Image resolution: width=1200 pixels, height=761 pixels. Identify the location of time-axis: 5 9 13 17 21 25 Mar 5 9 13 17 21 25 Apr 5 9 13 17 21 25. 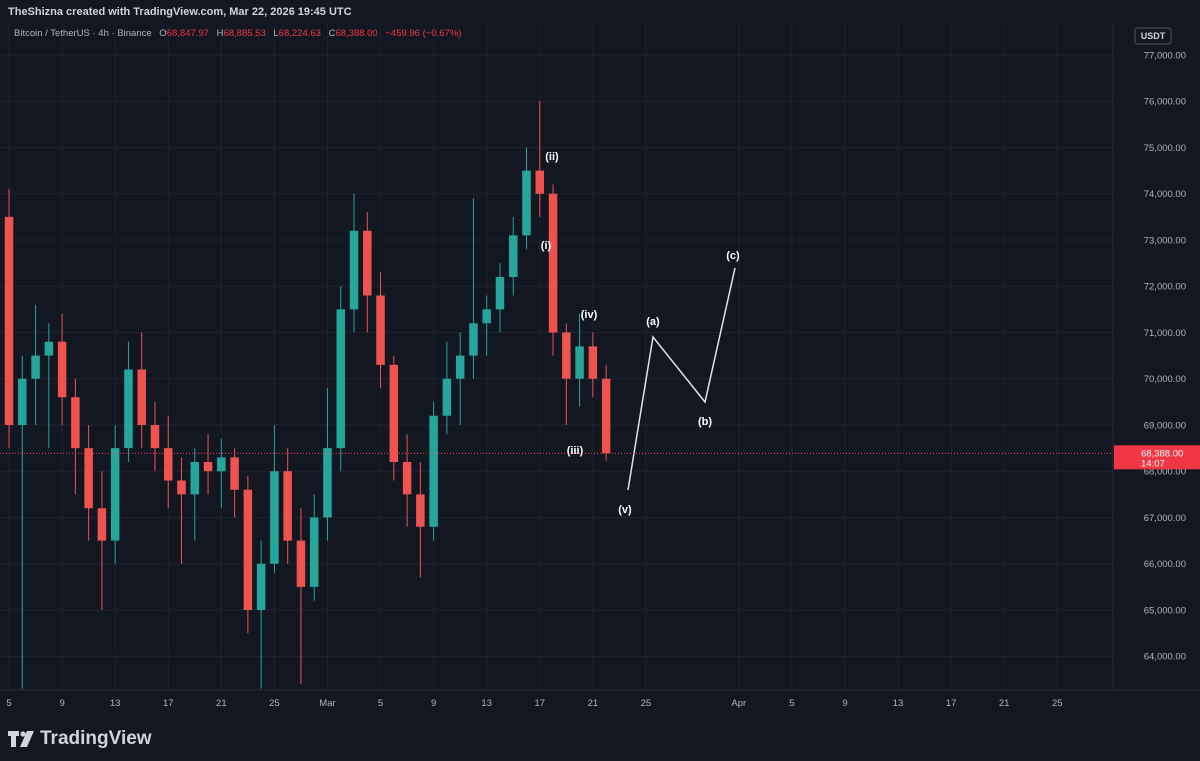
(534, 703).